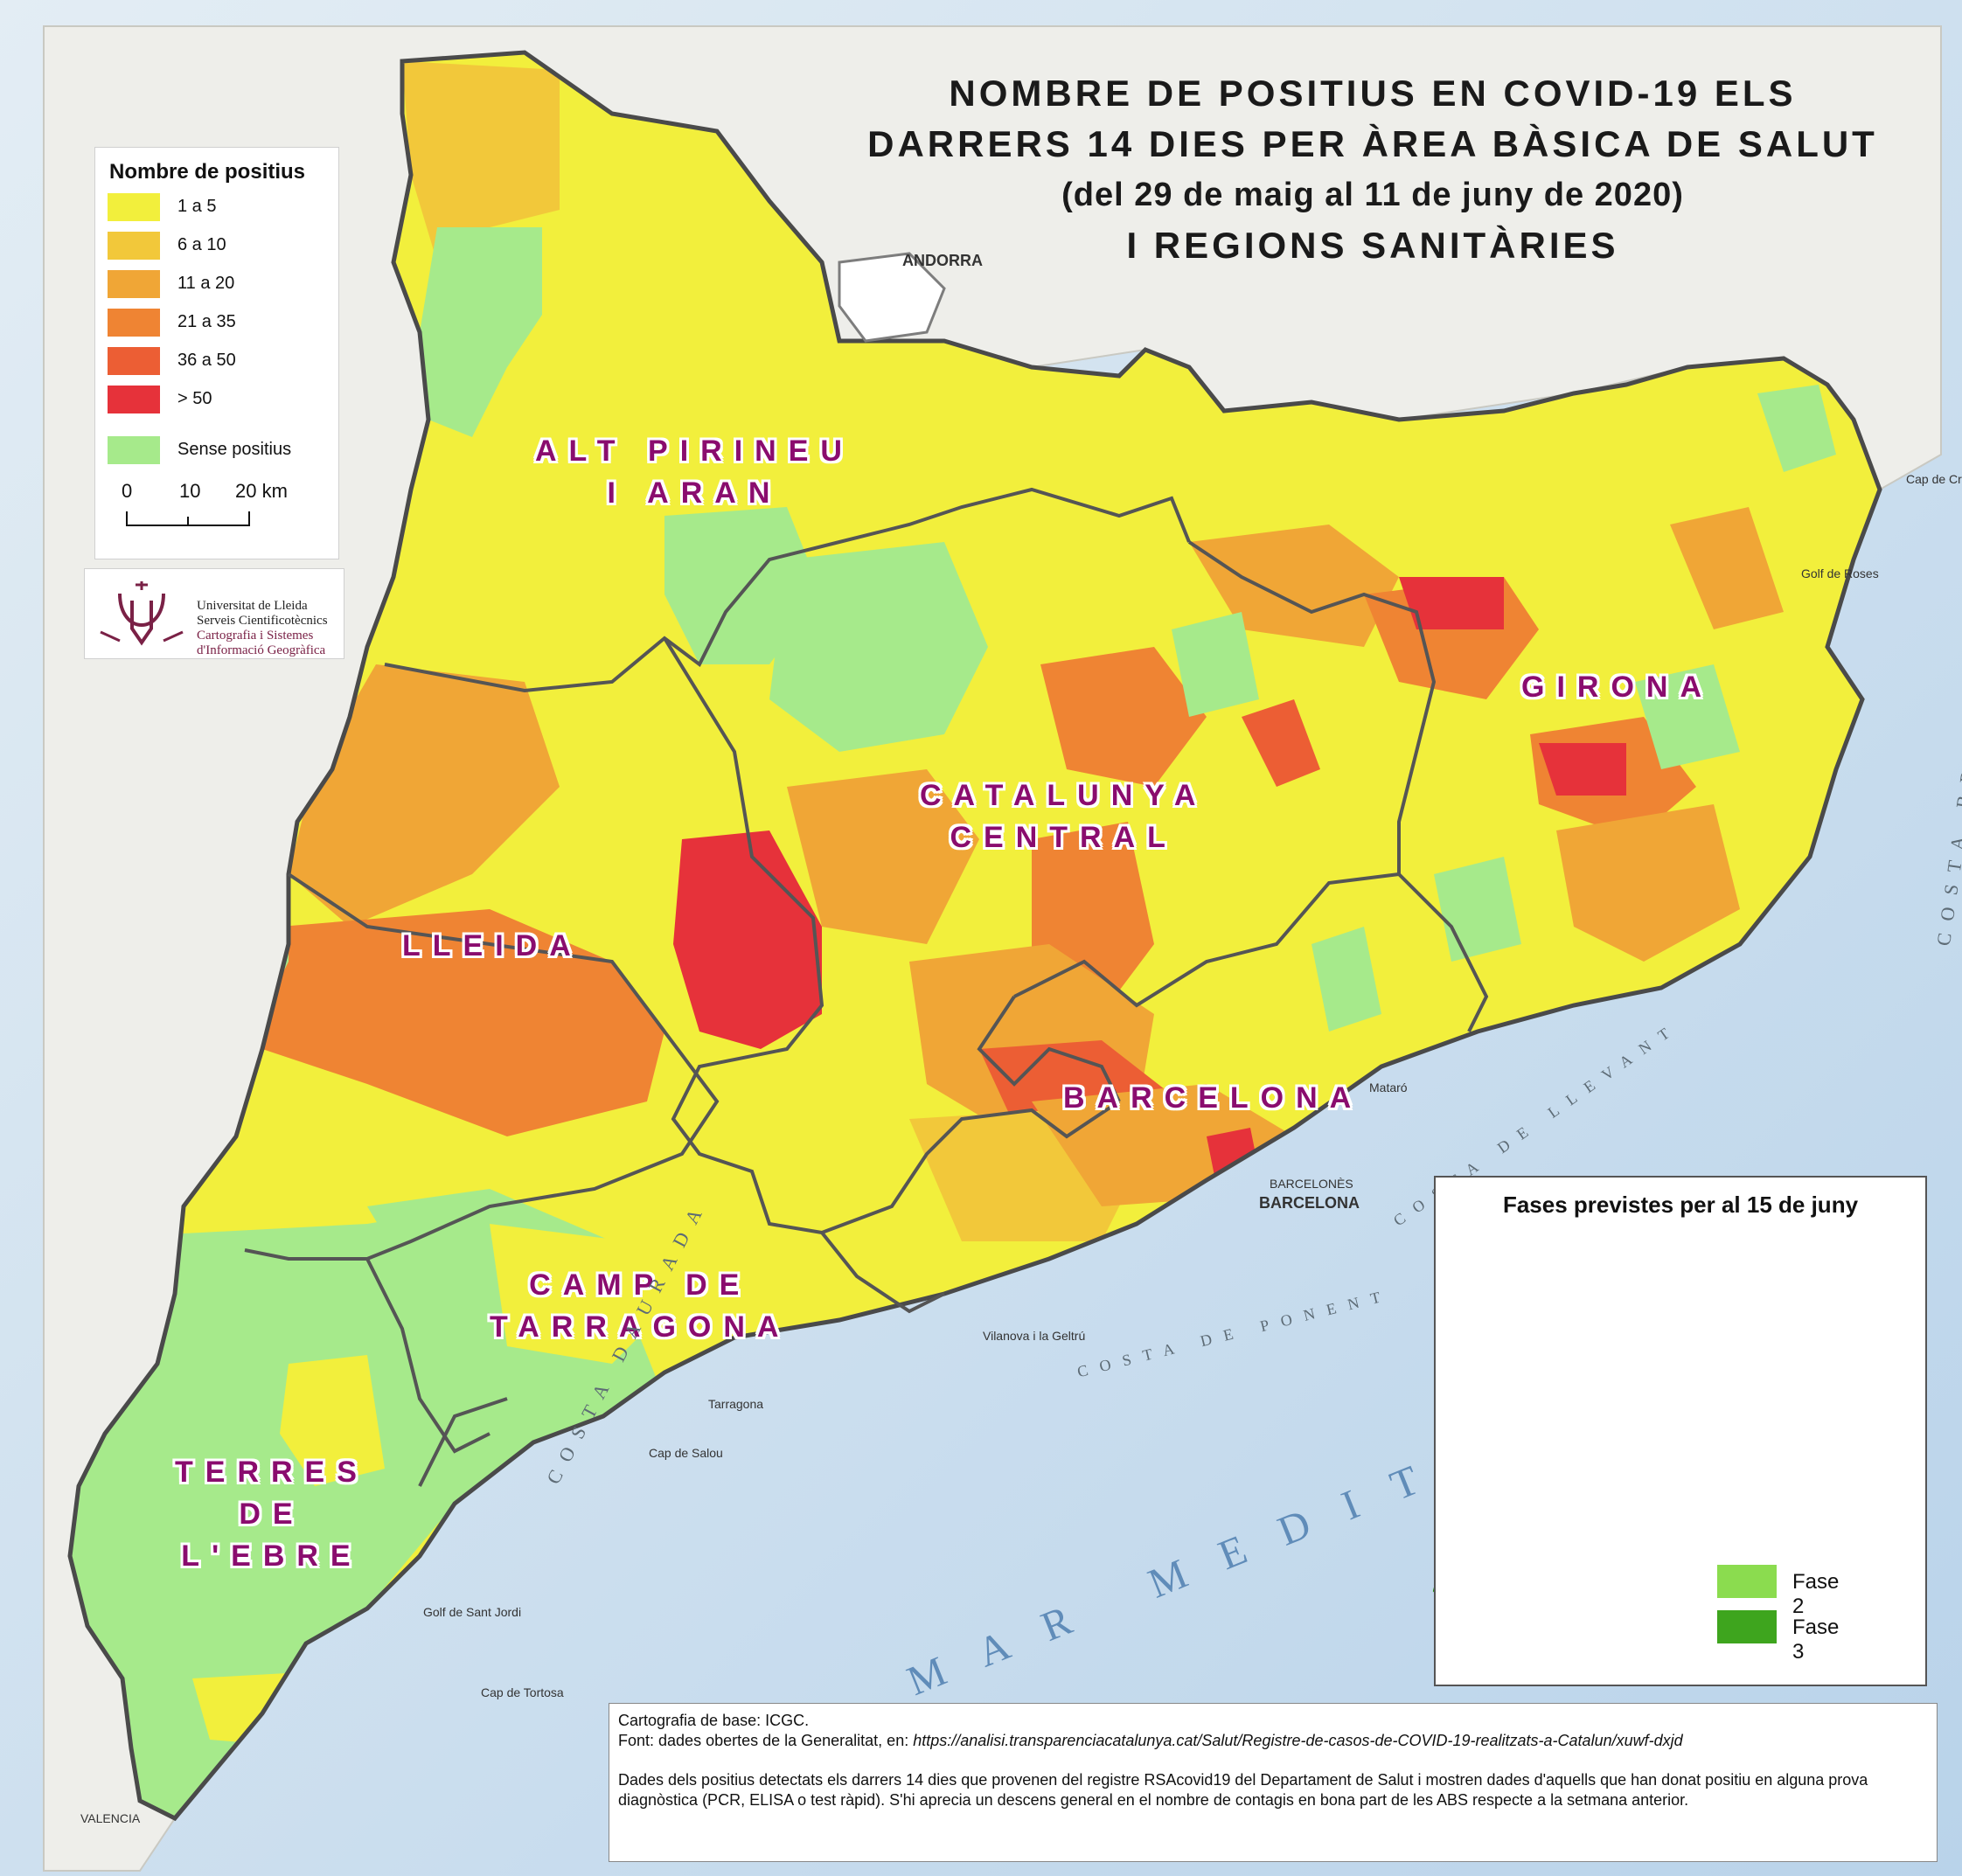  What do you see at coordinates (190, 491) in the screenshot?
I see `scale-tick-label: 10` at bounding box center [190, 491].